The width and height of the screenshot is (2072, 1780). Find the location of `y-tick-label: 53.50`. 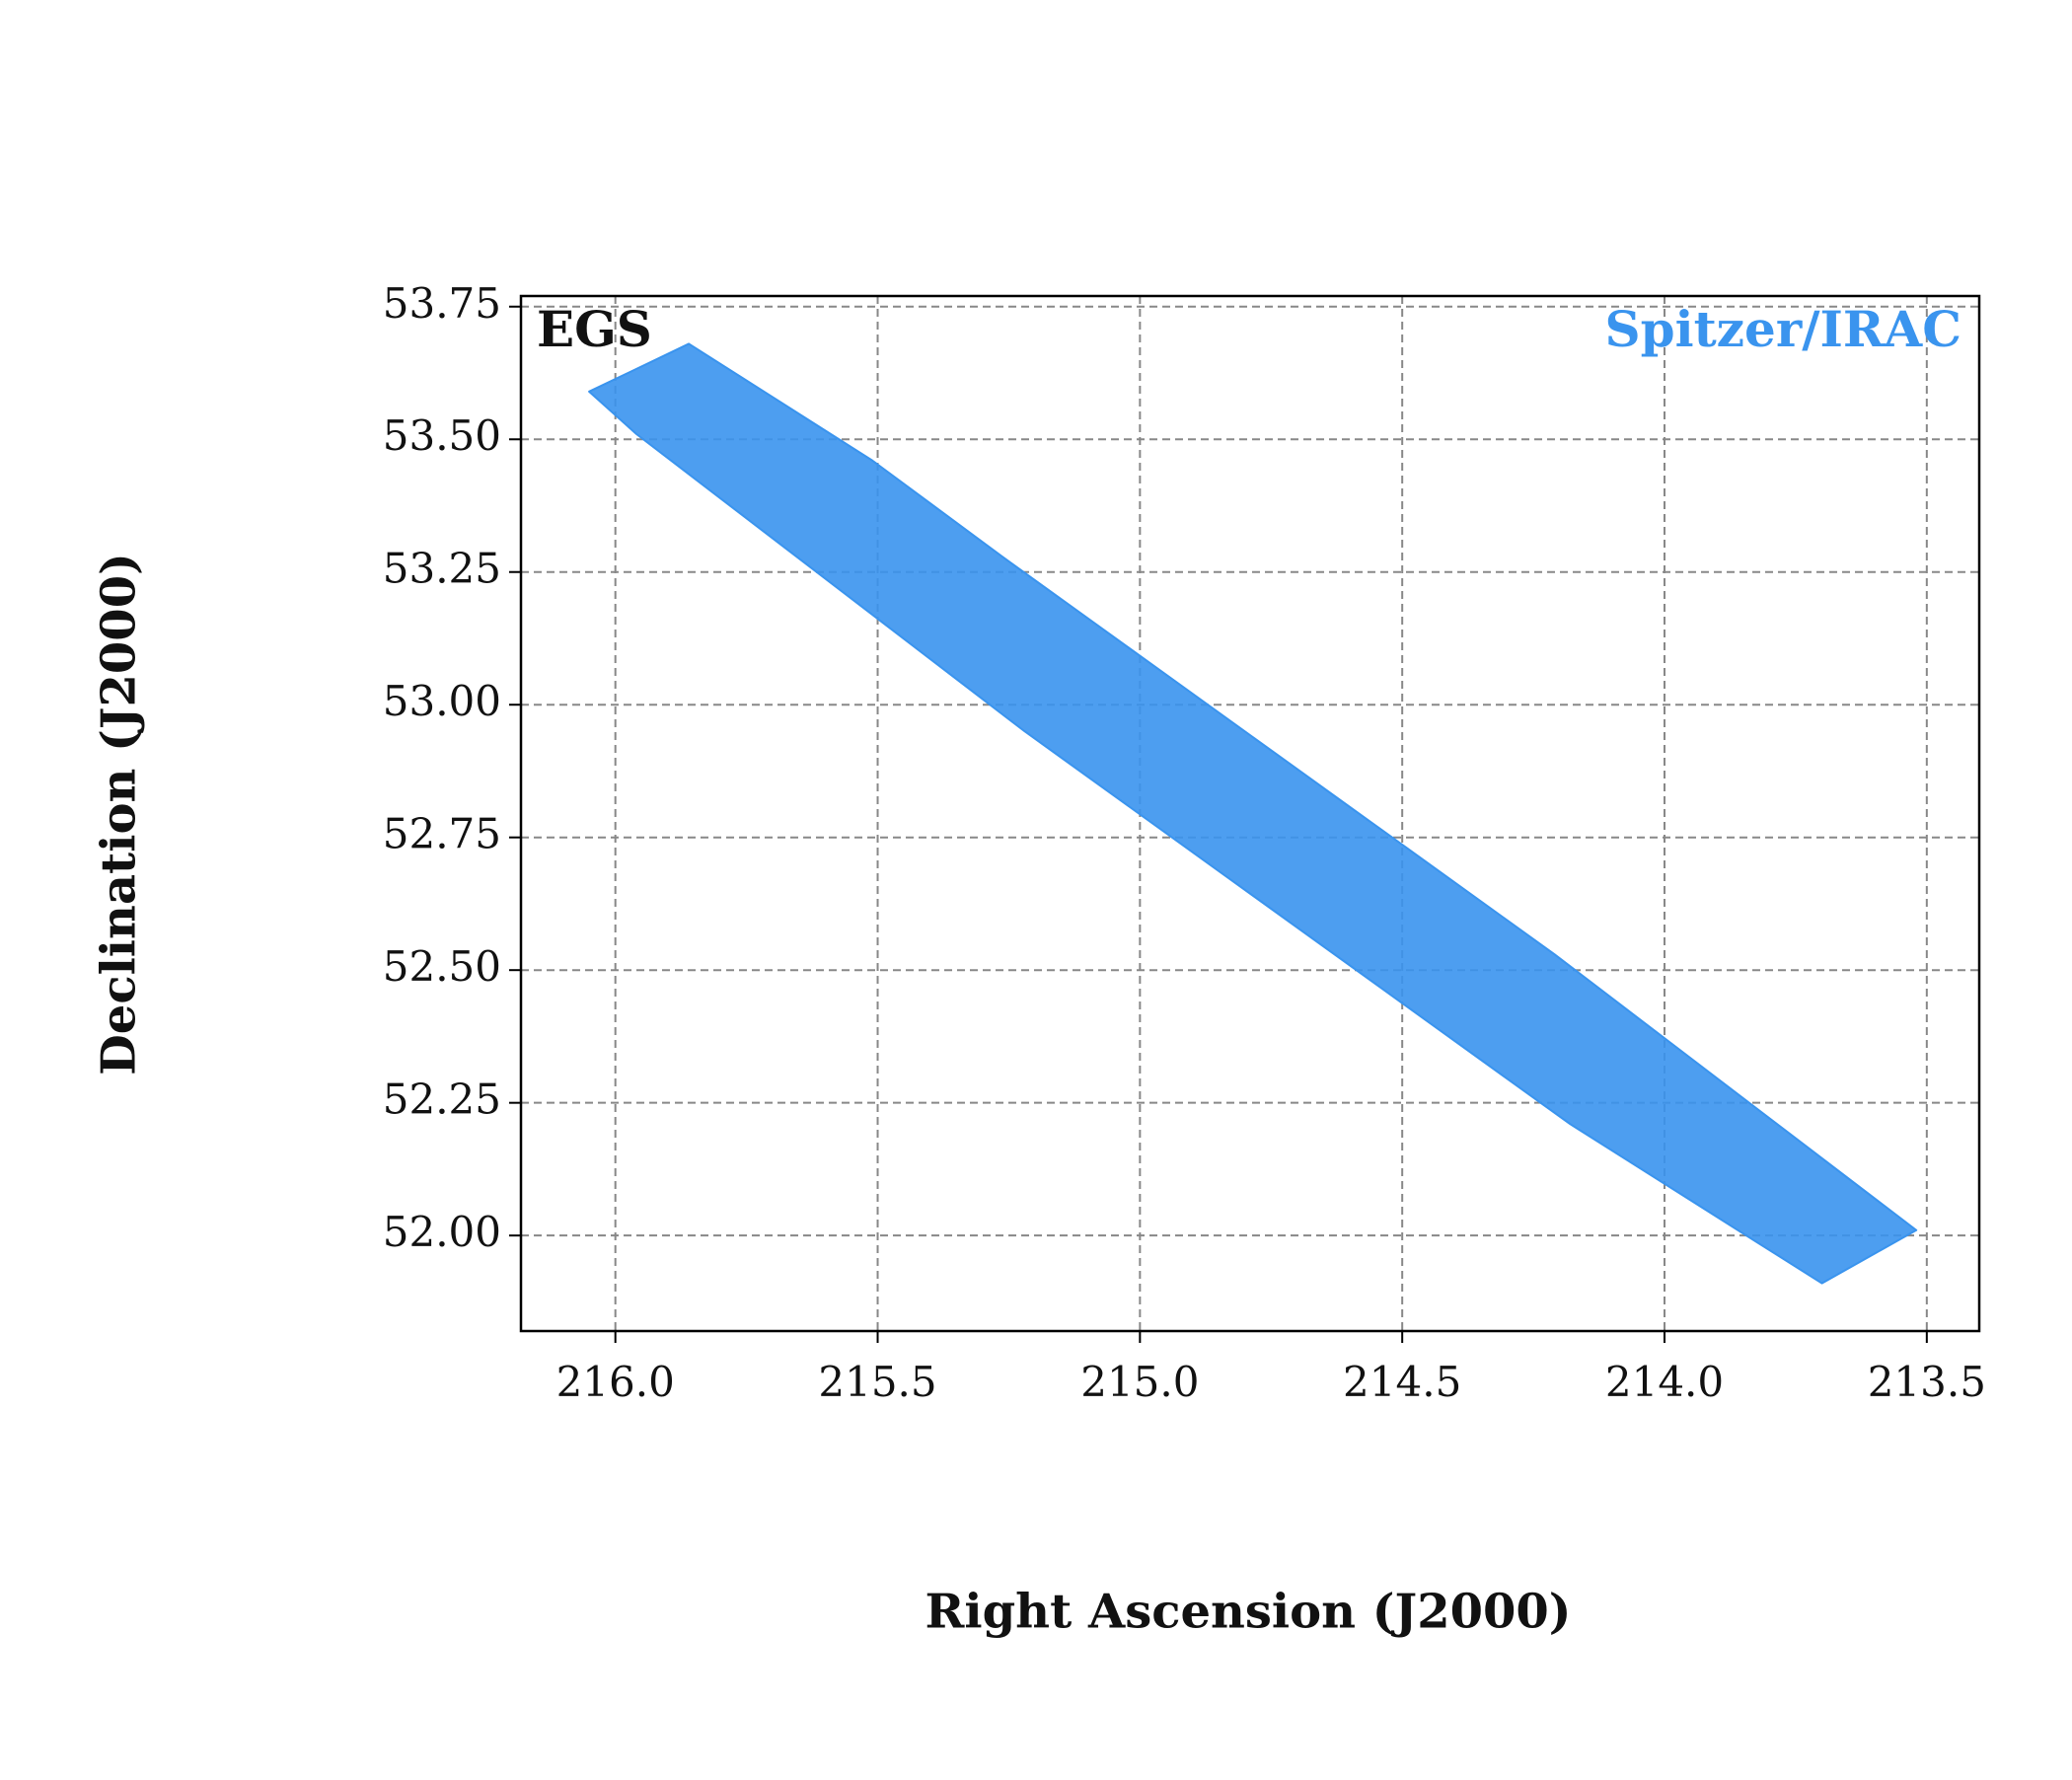

y-tick-label: 53.50 is located at coordinates (442, 435).